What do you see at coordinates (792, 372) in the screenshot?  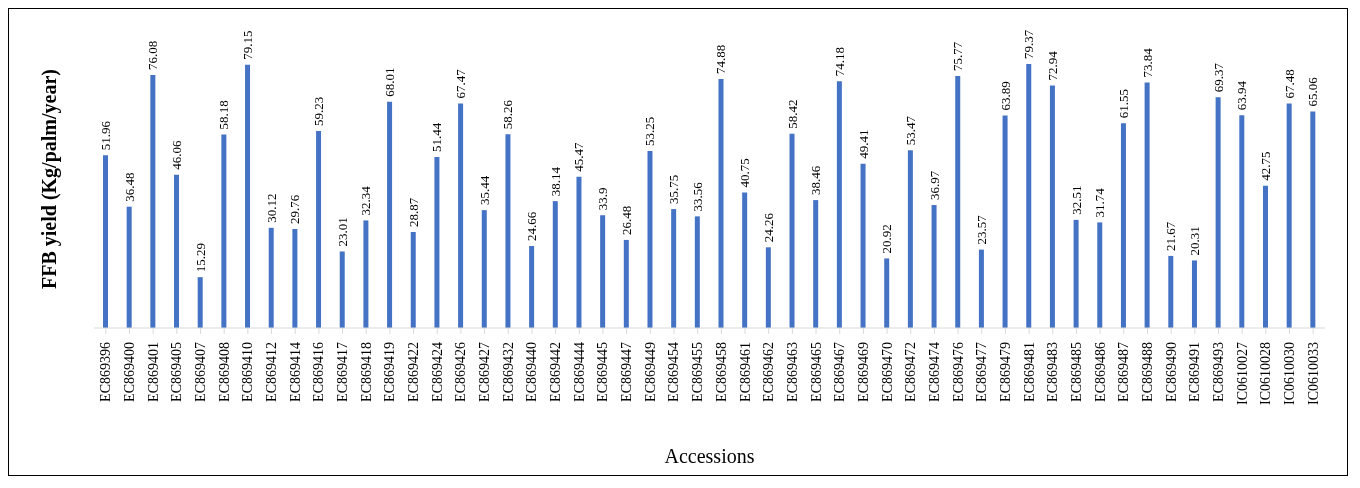 I see `x-tick-label: EC869463` at bounding box center [792, 372].